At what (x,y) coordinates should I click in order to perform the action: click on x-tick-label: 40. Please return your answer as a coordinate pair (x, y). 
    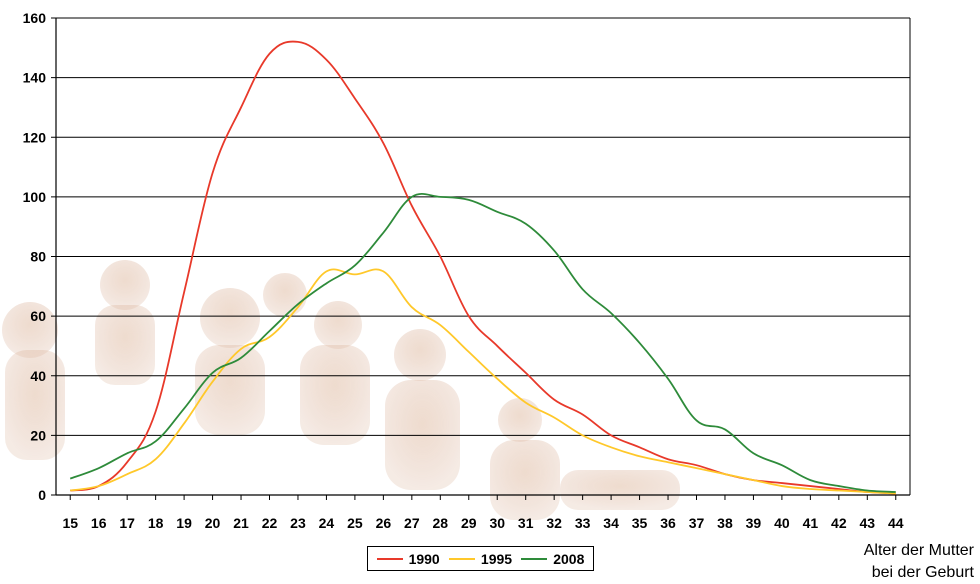
    Looking at the image, I should click on (782, 523).